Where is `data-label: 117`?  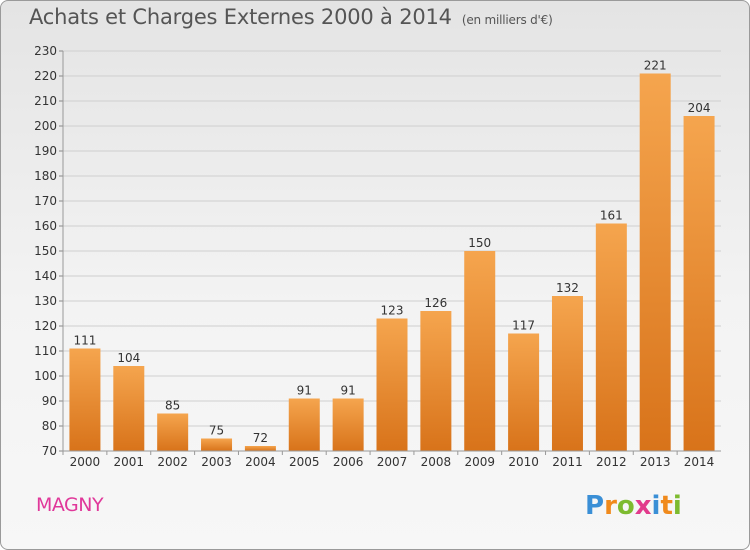
data-label: 117 is located at coordinates (523, 326).